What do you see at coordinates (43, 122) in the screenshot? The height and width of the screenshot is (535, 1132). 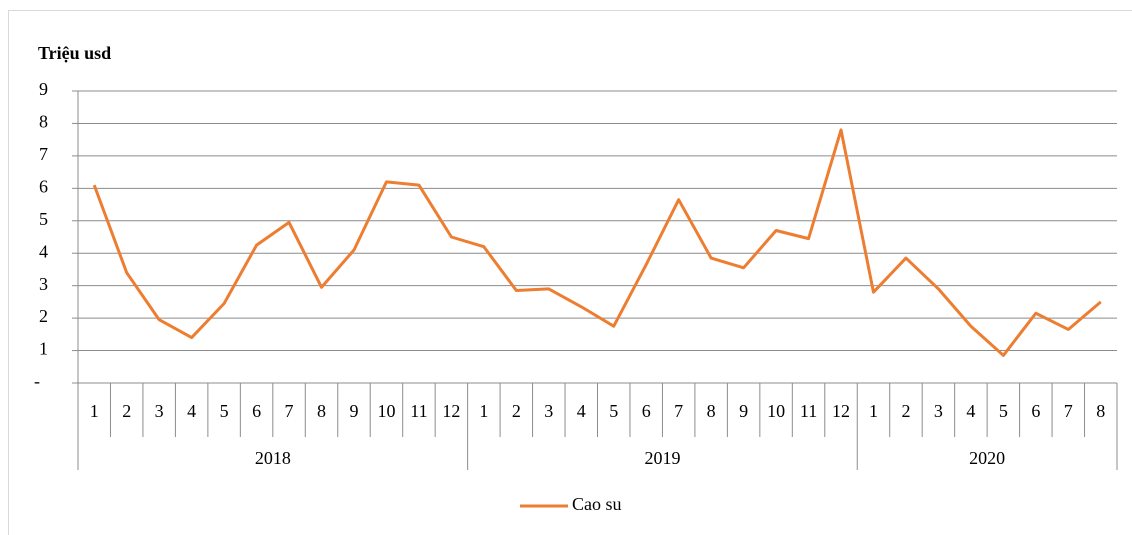 I see `y-tick-label: 8` at bounding box center [43, 122].